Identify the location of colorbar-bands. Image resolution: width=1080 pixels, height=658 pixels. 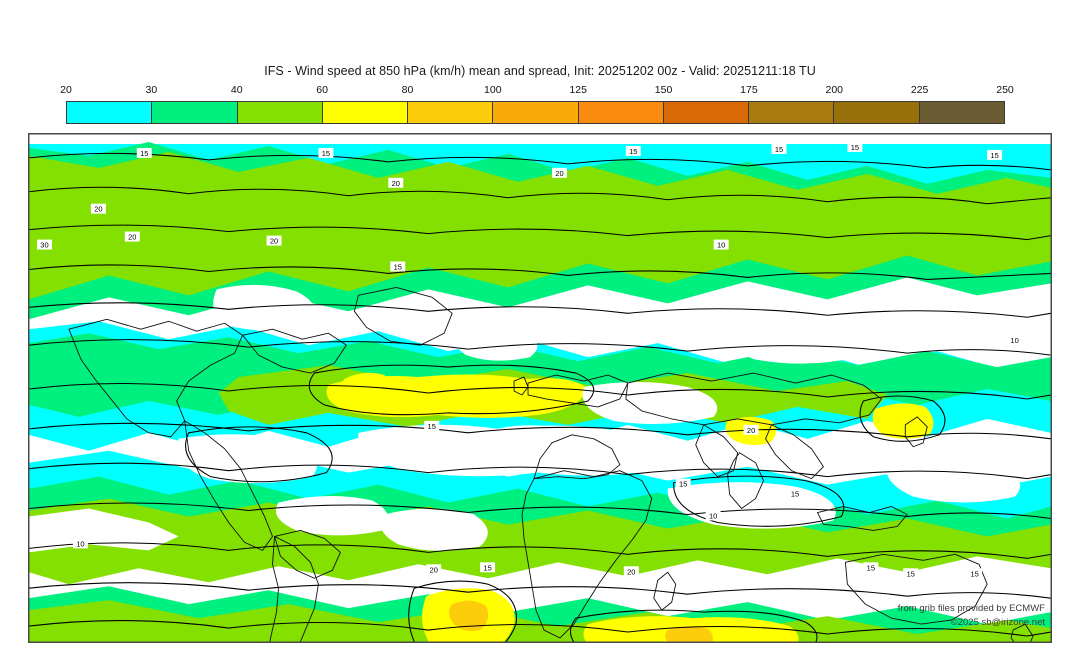
(535, 112).